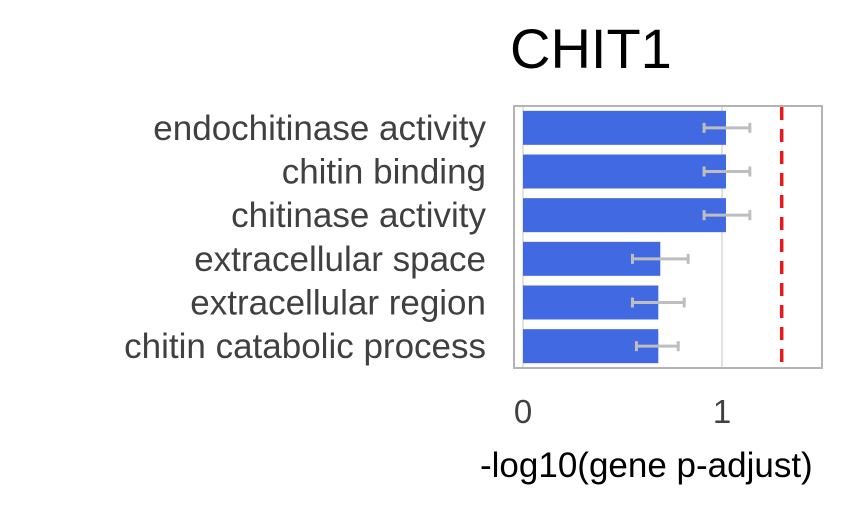 The width and height of the screenshot is (848, 510). I want to click on category-label-4: extracellular region, so click(338, 303).